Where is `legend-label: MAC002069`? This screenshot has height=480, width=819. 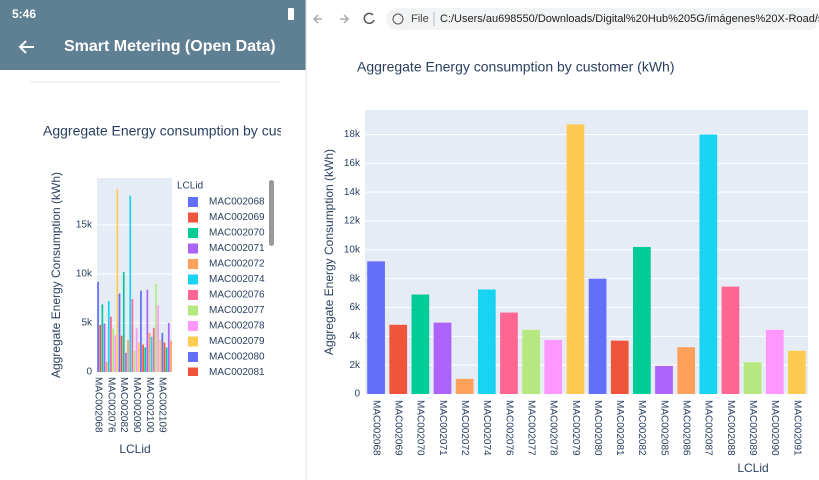 legend-label: MAC002069 is located at coordinates (237, 217).